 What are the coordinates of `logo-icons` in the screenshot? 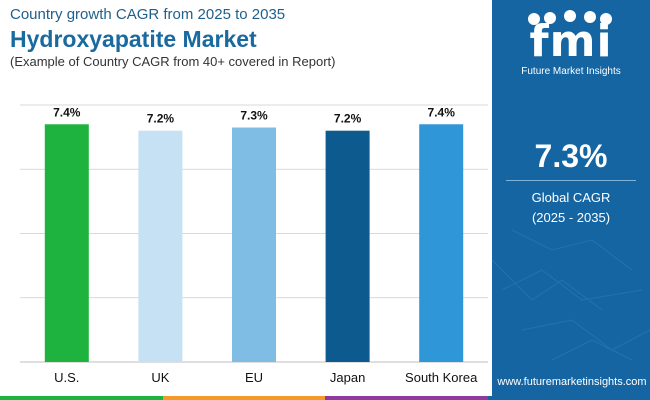 It's located at (570, 17).